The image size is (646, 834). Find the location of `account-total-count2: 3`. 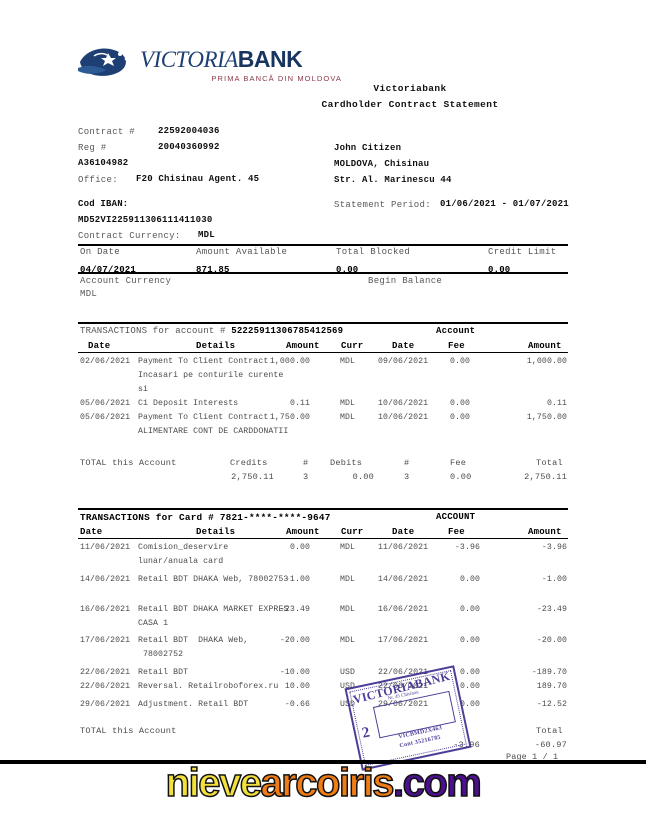

account-total-count2: 3 is located at coordinates (407, 477).